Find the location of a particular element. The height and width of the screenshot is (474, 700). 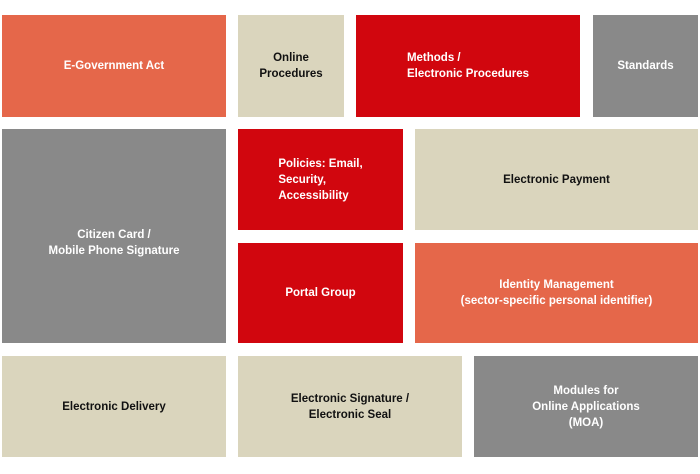

tile-label: Methods / Electronic Procedures is located at coordinates (468, 66).